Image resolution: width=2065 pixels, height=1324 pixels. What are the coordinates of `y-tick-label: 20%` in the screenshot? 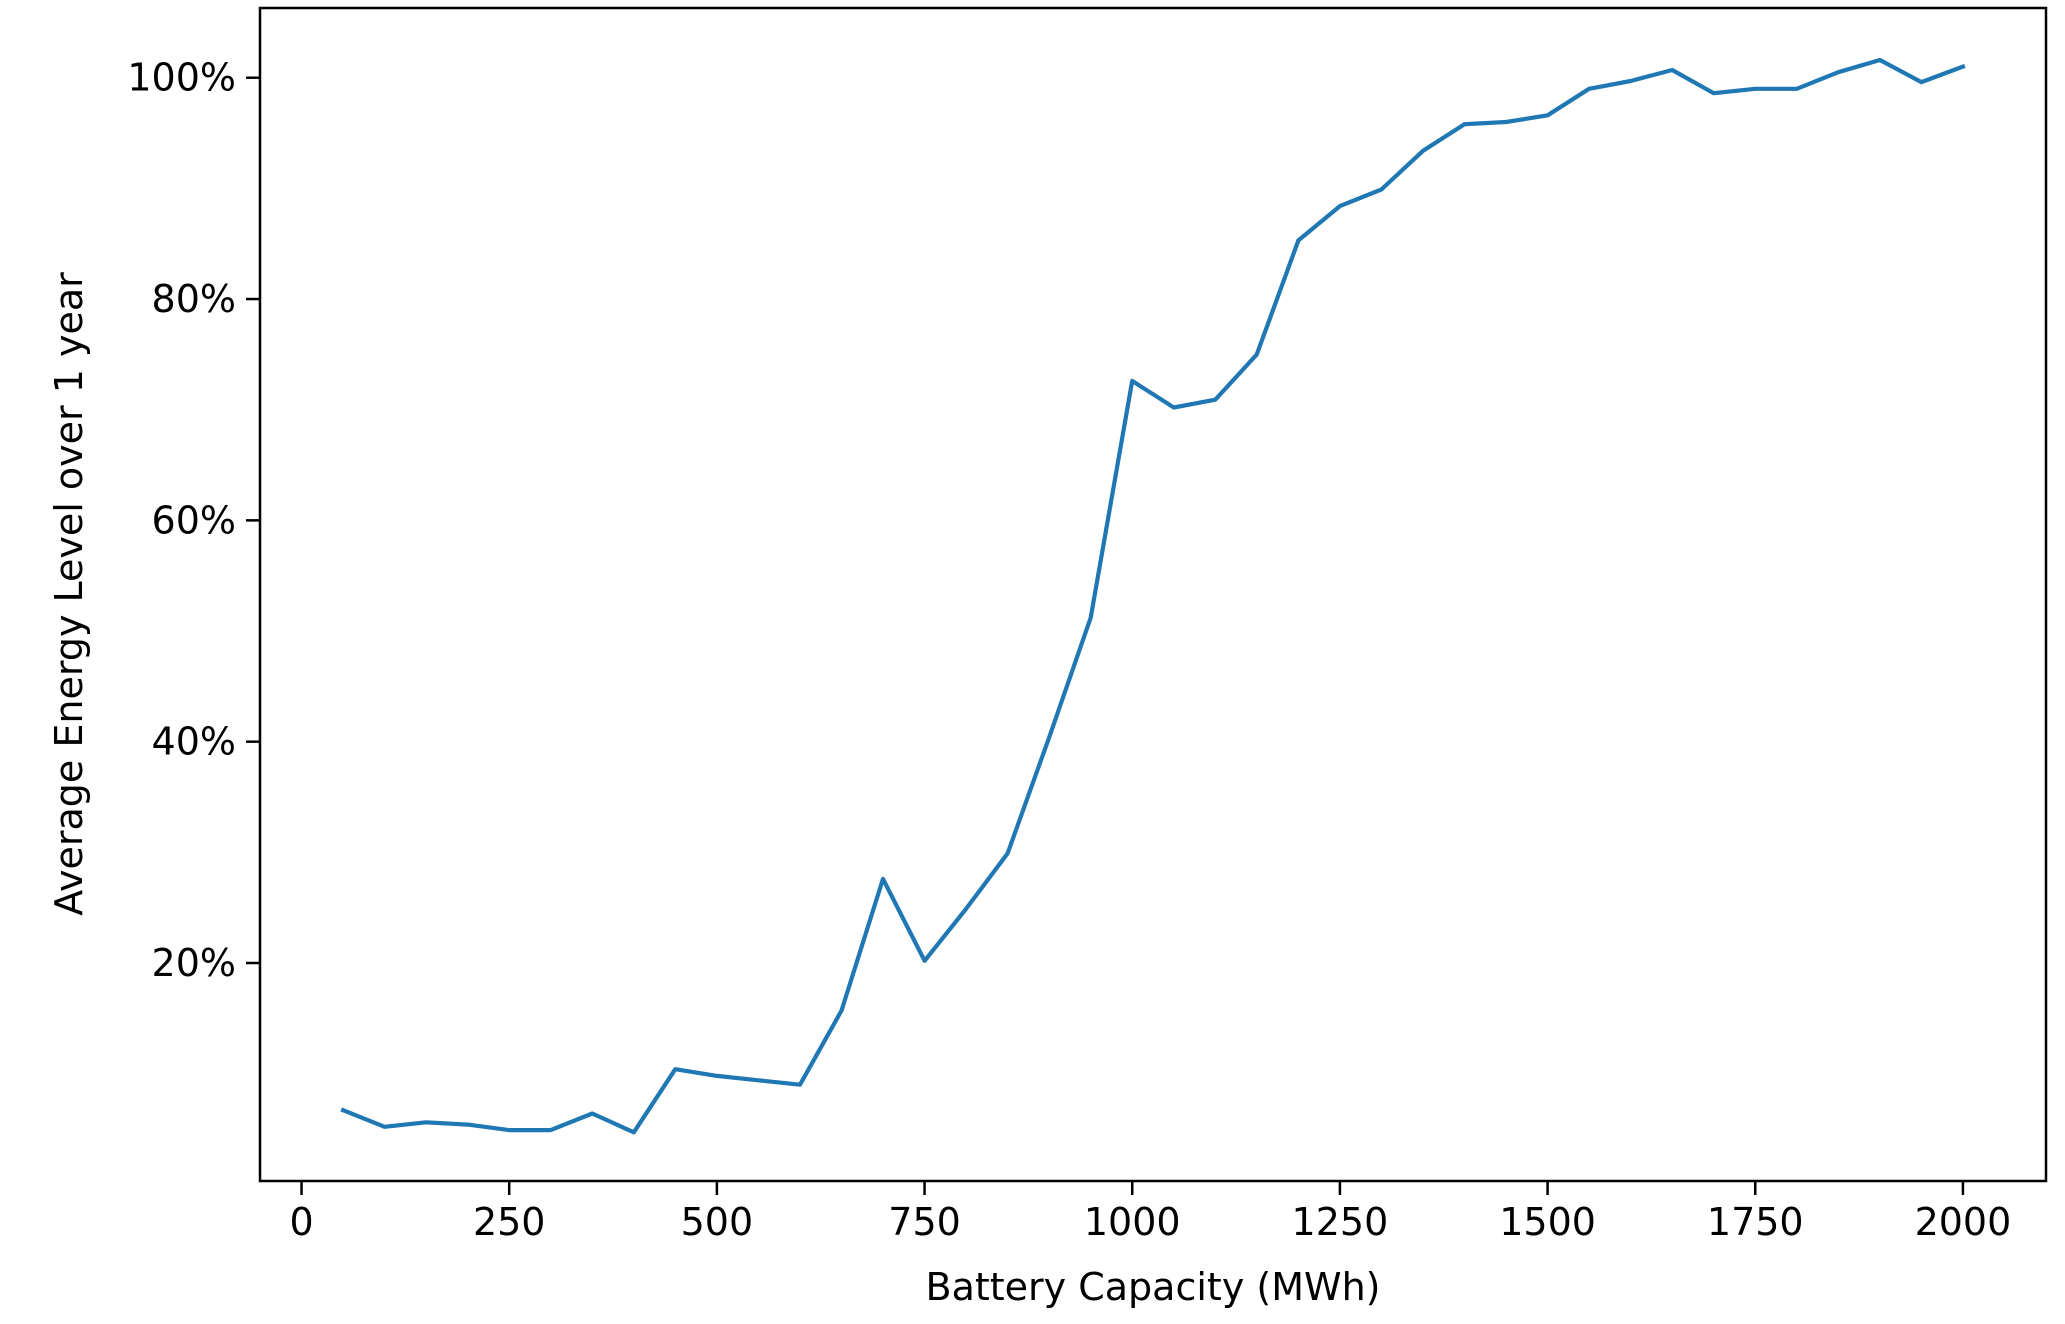 It's located at (194, 963).